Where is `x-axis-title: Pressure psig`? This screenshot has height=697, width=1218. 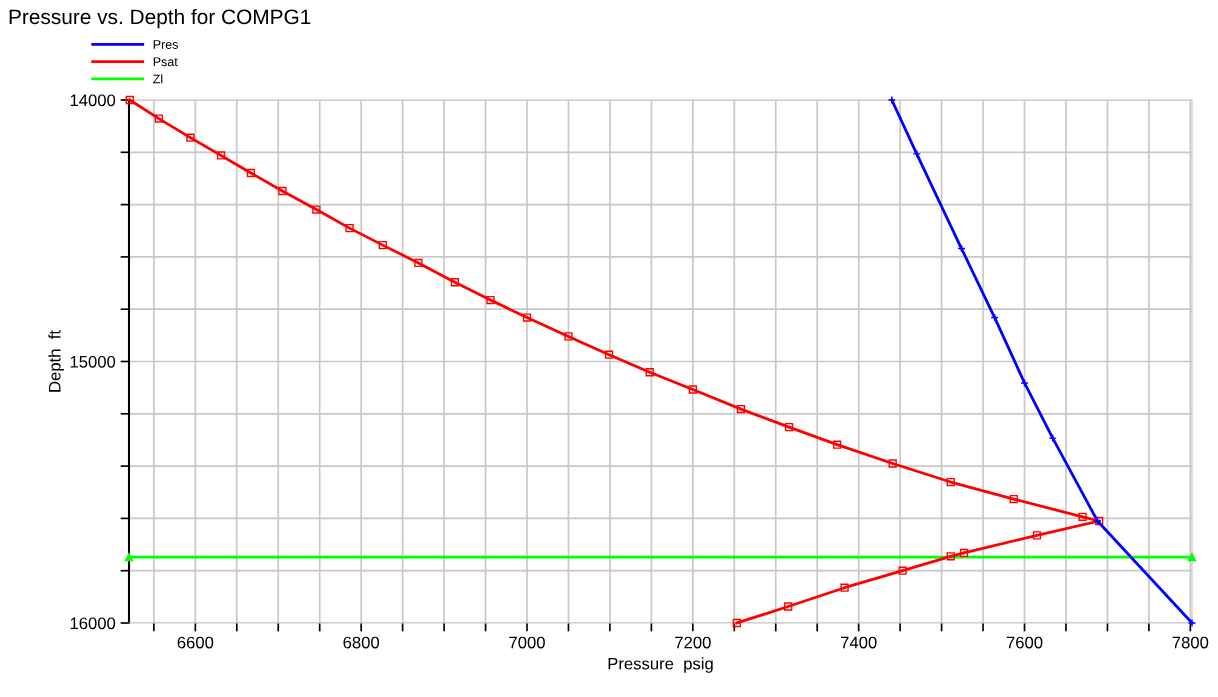
x-axis-title: Pressure psig is located at coordinates (660, 665).